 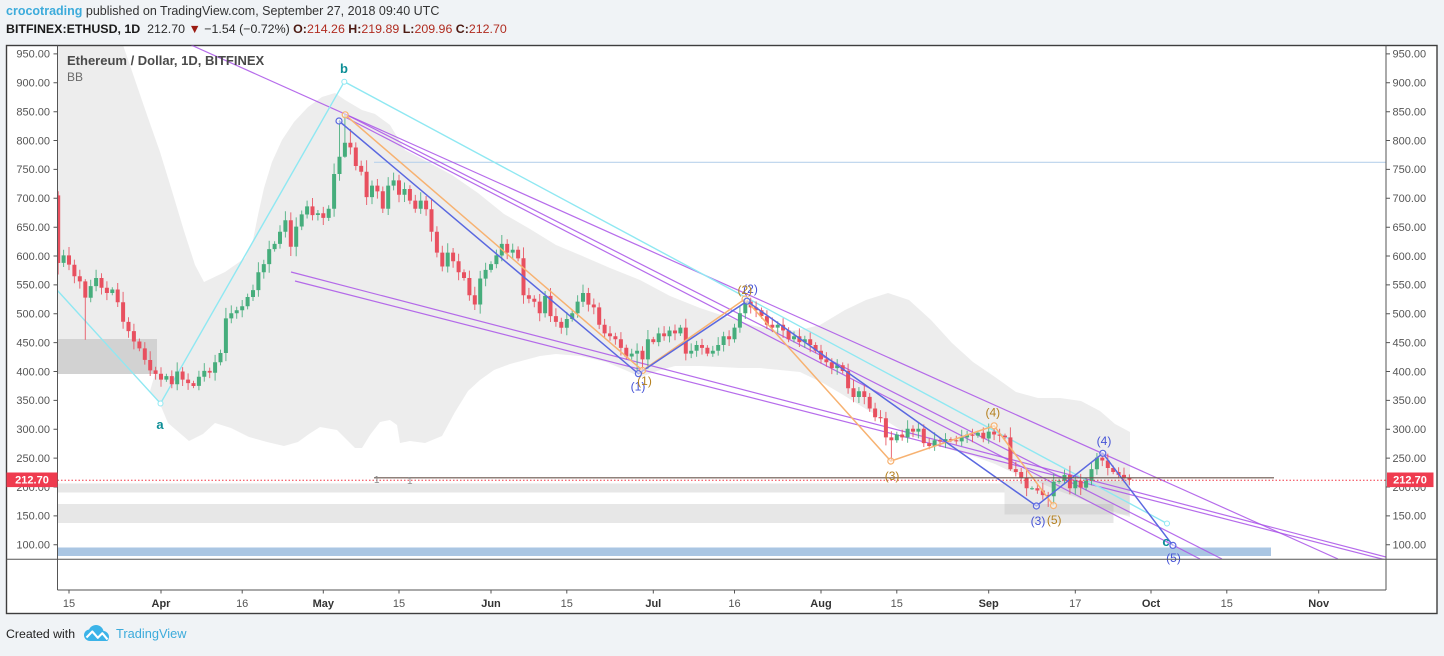 I want to click on svg-text: c, so click(x=1165, y=541).